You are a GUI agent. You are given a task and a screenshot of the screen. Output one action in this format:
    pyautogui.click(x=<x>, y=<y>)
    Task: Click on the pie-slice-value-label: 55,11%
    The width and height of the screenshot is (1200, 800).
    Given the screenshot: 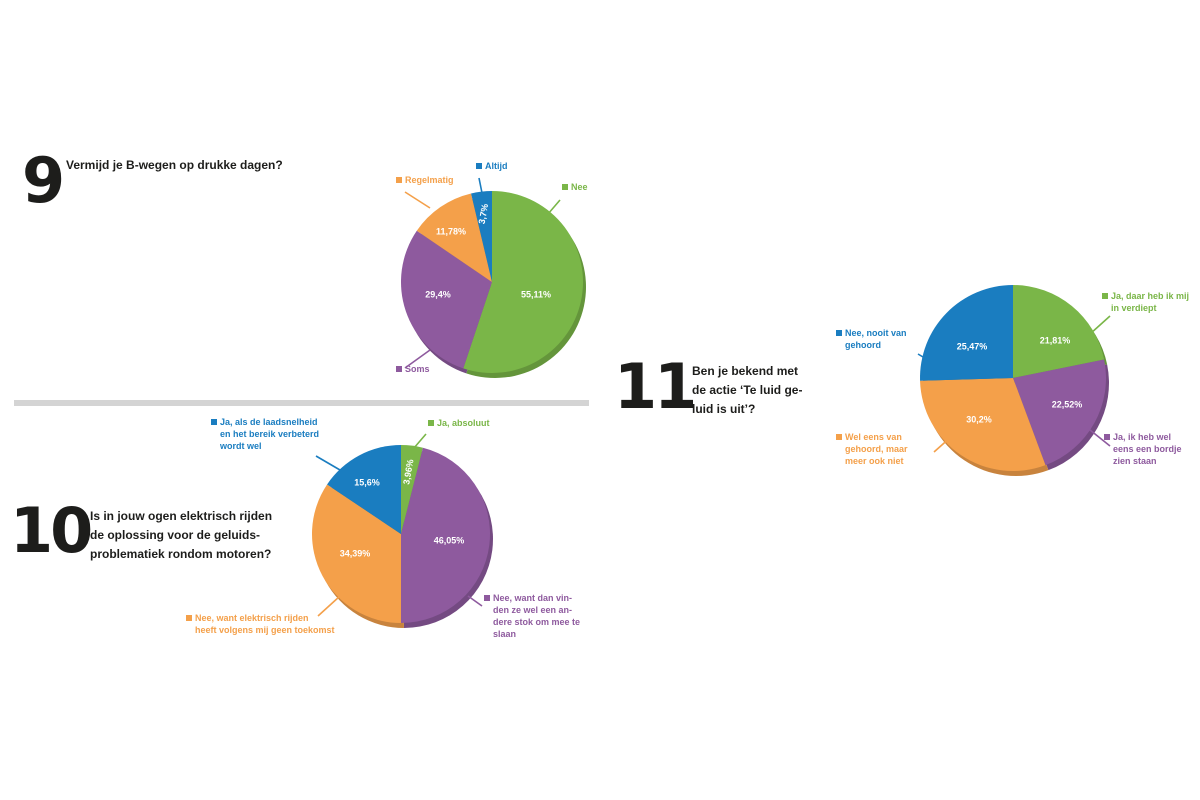 What is the action you would take?
    pyautogui.click(x=536, y=294)
    